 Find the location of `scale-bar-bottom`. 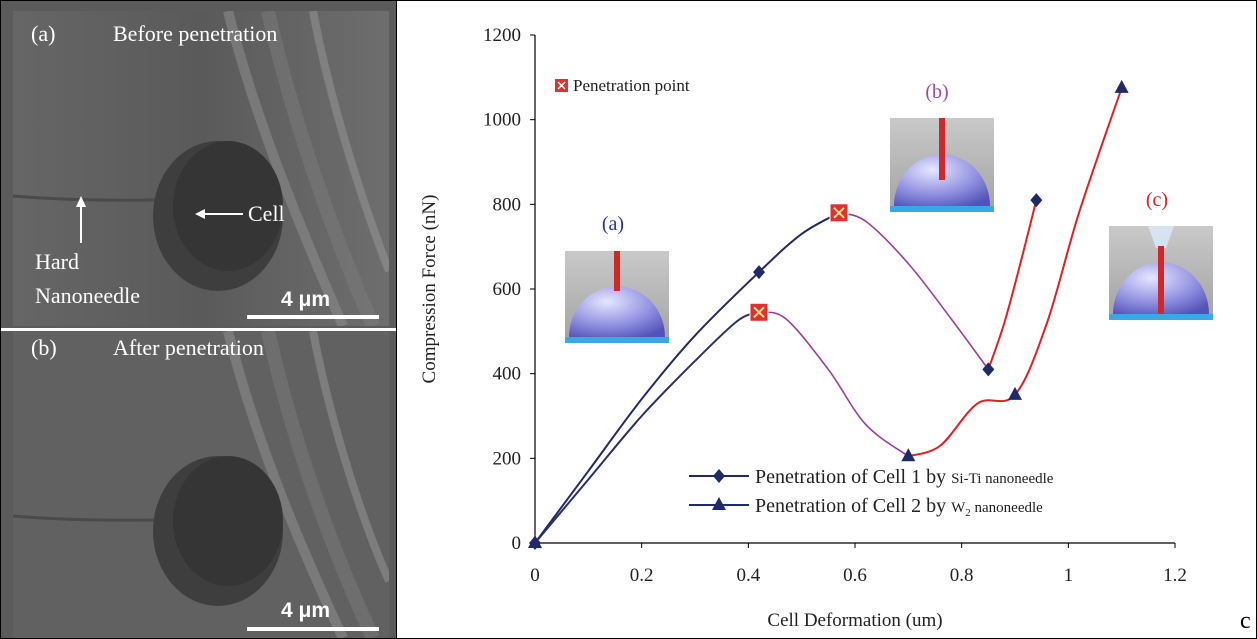

scale-bar-bottom is located at coordinates (313, 629).